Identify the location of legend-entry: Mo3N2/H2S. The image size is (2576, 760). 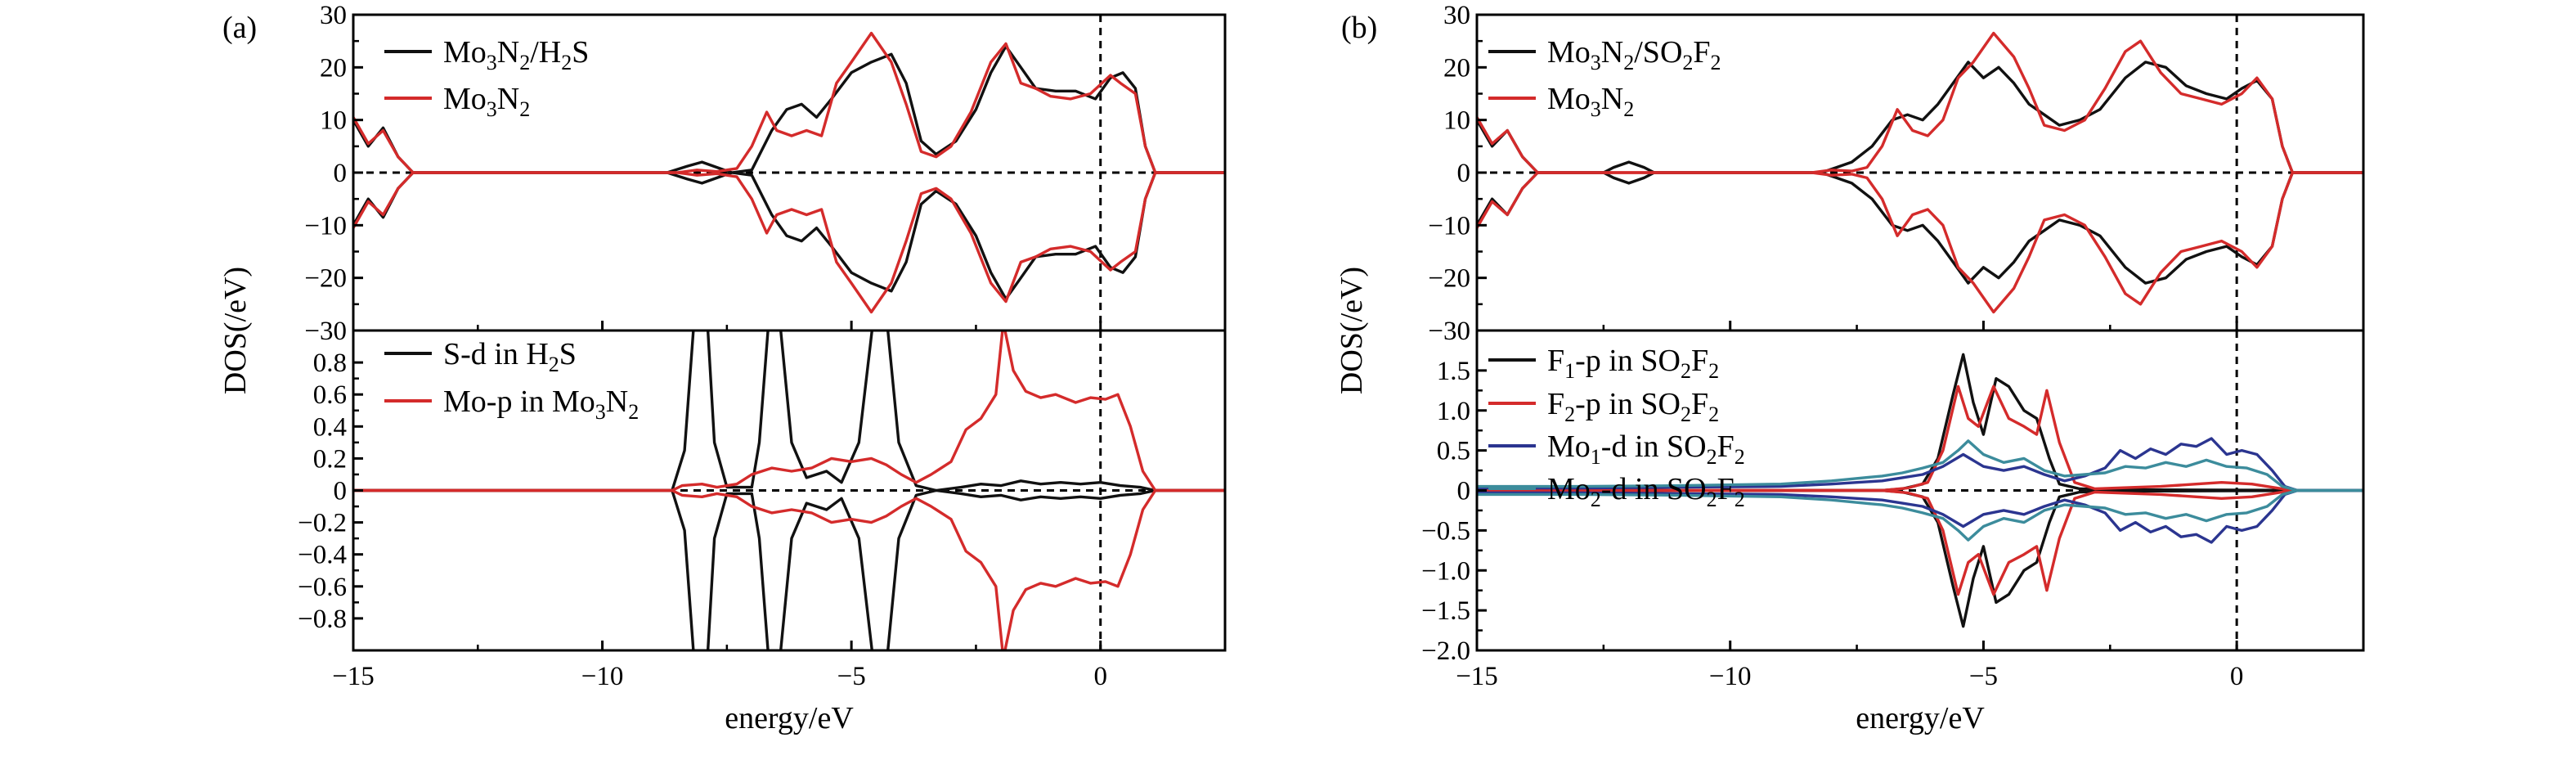
(487, 54).